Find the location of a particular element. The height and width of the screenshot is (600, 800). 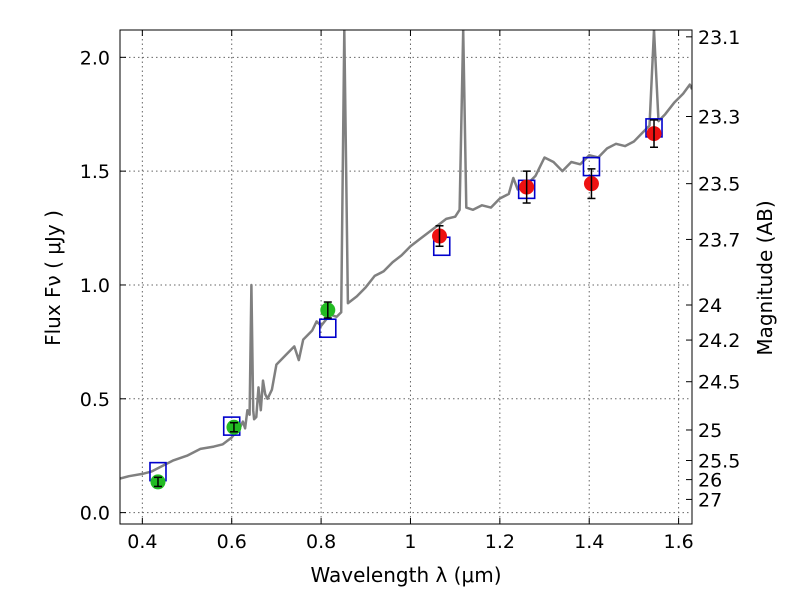

mag-tick-label: 24 is located at coordinates (710, 306).